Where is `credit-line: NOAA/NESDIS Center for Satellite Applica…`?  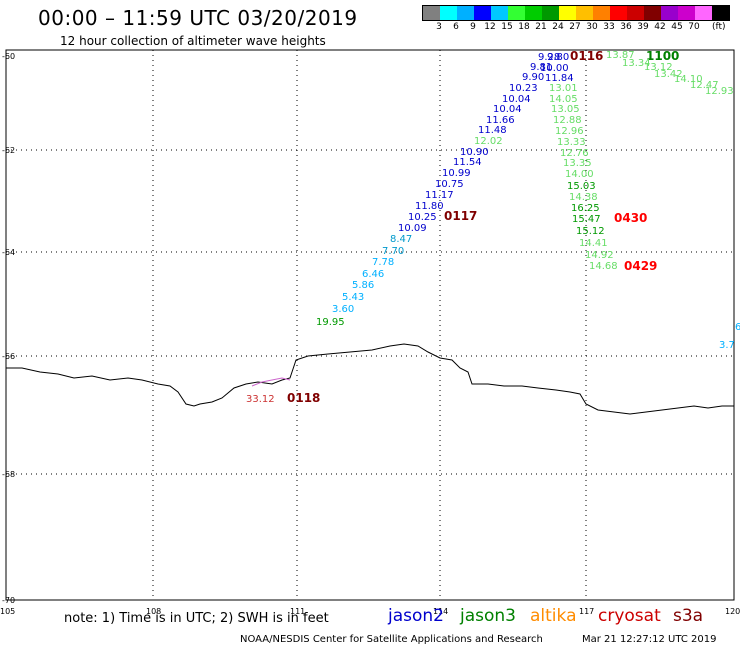
credit-line: NOAA/NESDIS Center for Satellite Applica… is located at coordinates (391, 639).